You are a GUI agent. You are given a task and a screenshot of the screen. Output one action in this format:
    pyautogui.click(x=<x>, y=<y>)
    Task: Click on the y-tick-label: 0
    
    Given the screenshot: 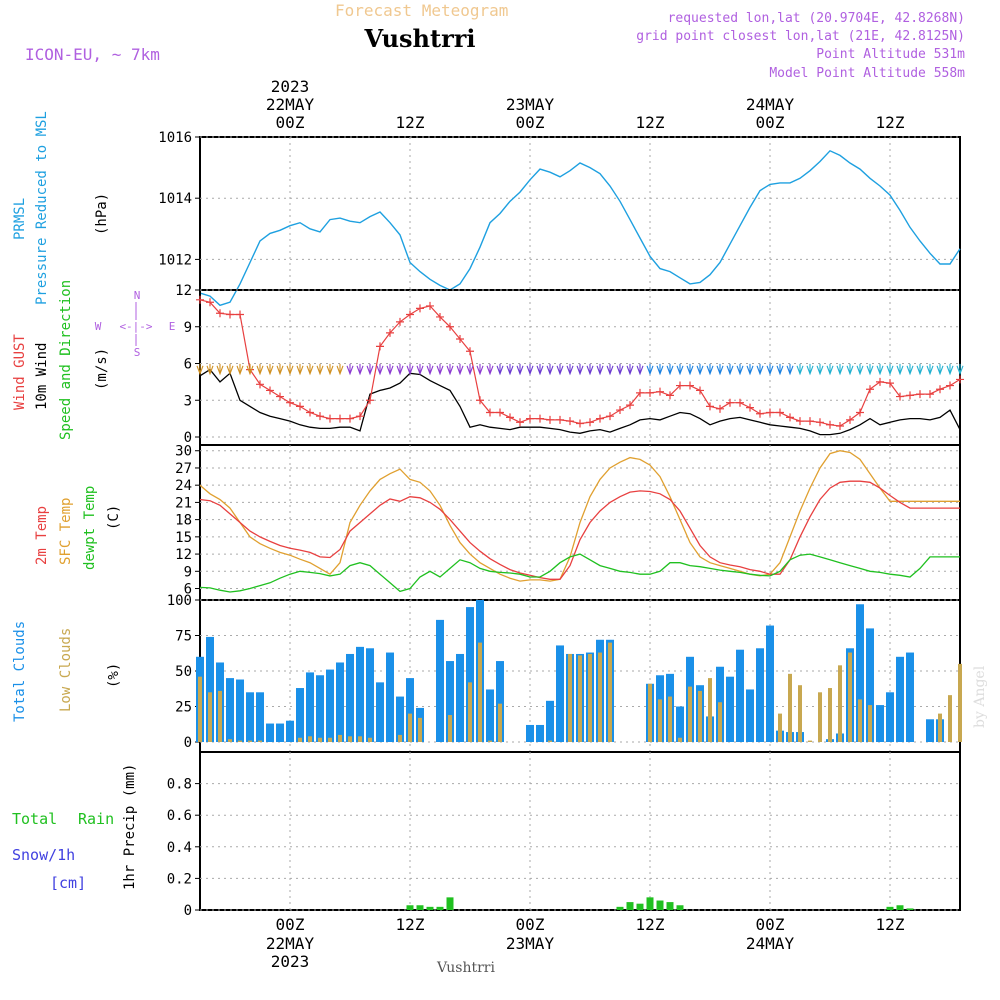 What is the action you would take?
    pyautogui.click(x=188, y=911)
    